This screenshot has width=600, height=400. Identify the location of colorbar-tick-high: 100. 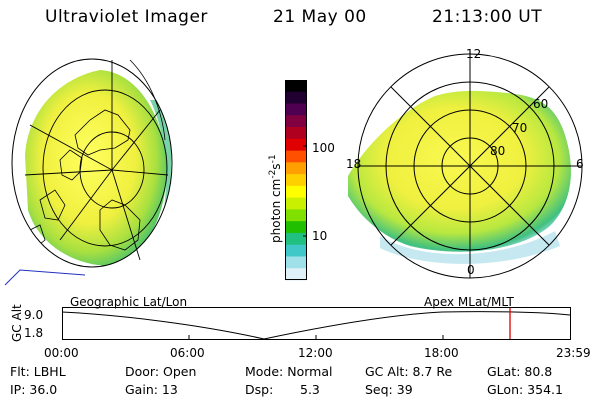
(323, 148).